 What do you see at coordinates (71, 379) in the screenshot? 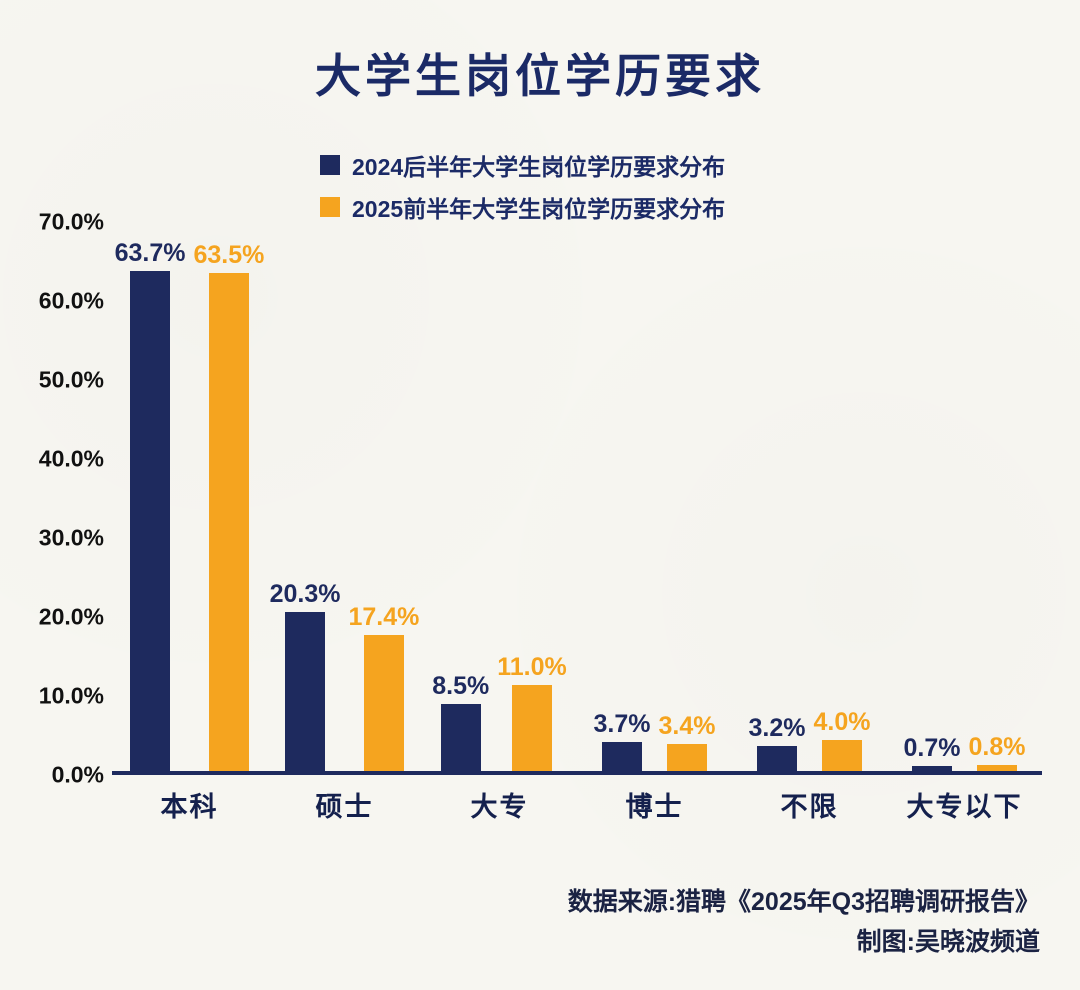
I see `y-axis-tick-label: 50.0%` at bounding box center [71, 379].